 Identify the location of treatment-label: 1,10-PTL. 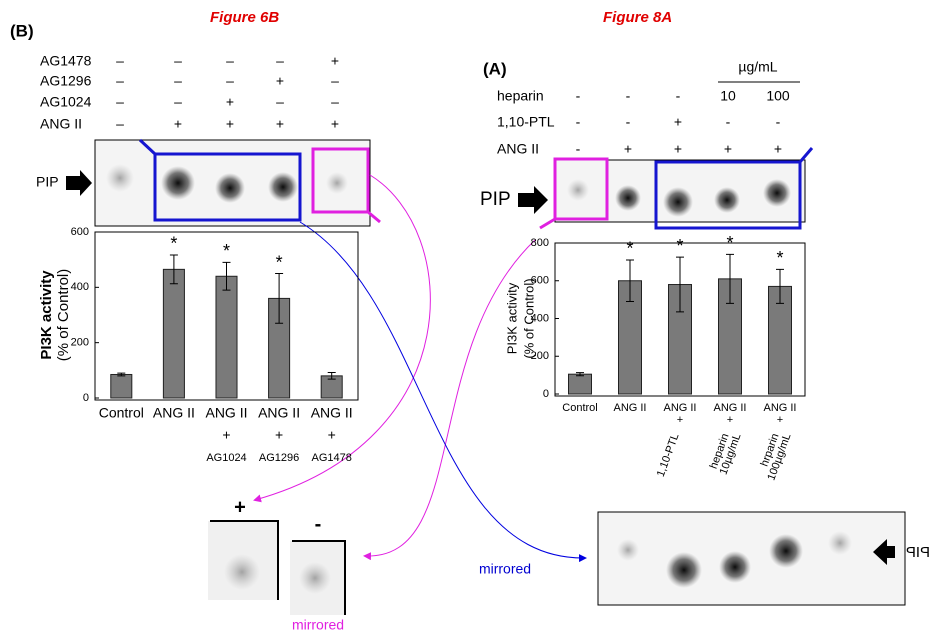
(526, 122).